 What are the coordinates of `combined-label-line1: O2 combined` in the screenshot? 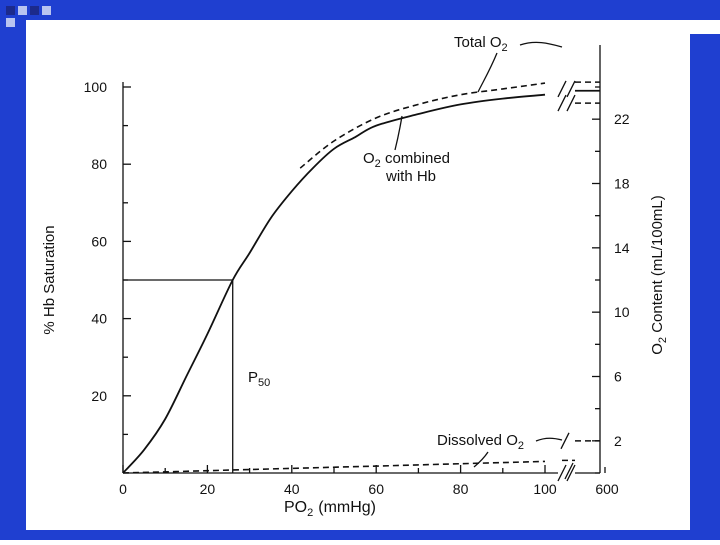 It's located at (406, 160).